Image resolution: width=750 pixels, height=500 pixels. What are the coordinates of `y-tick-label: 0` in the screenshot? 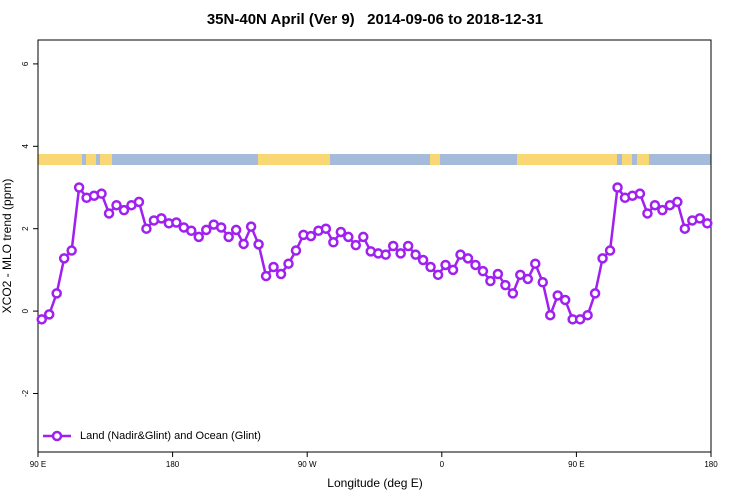 It's located at (25, 310).